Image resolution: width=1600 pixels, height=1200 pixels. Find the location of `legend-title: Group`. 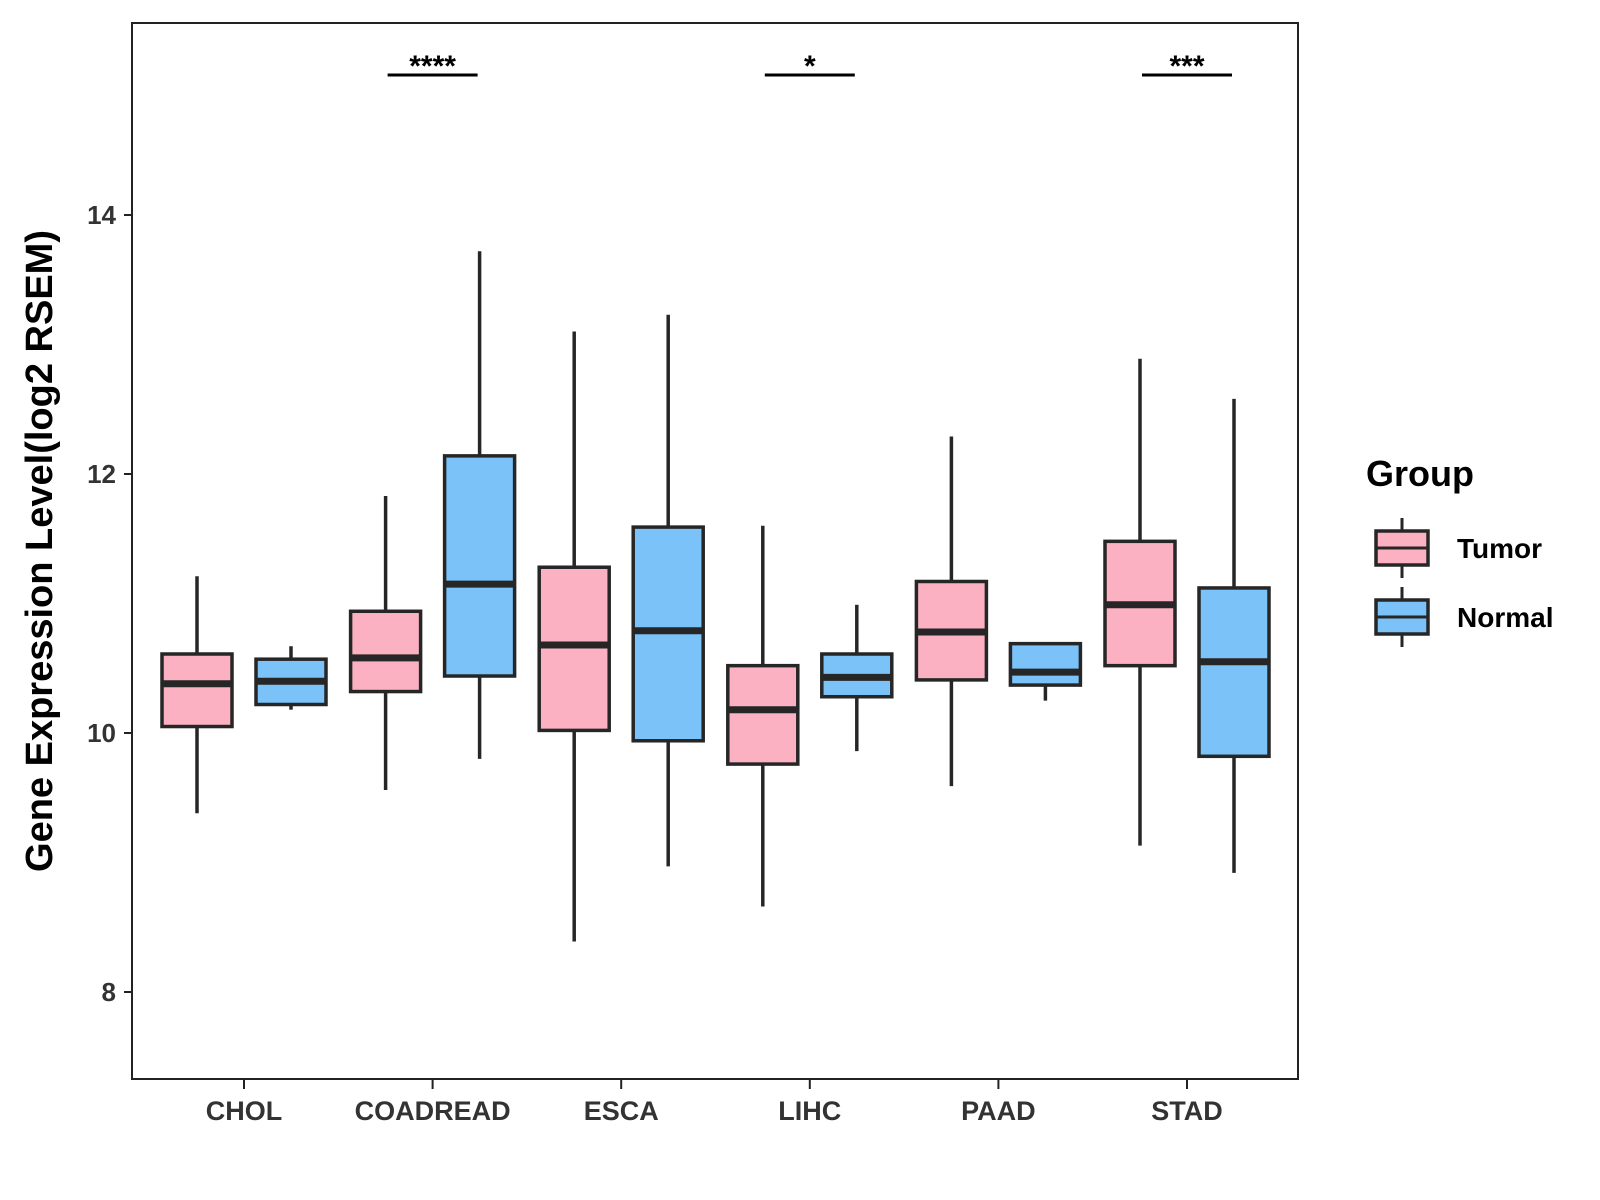

legend-title: Group is located at coordinates (1420, 473).